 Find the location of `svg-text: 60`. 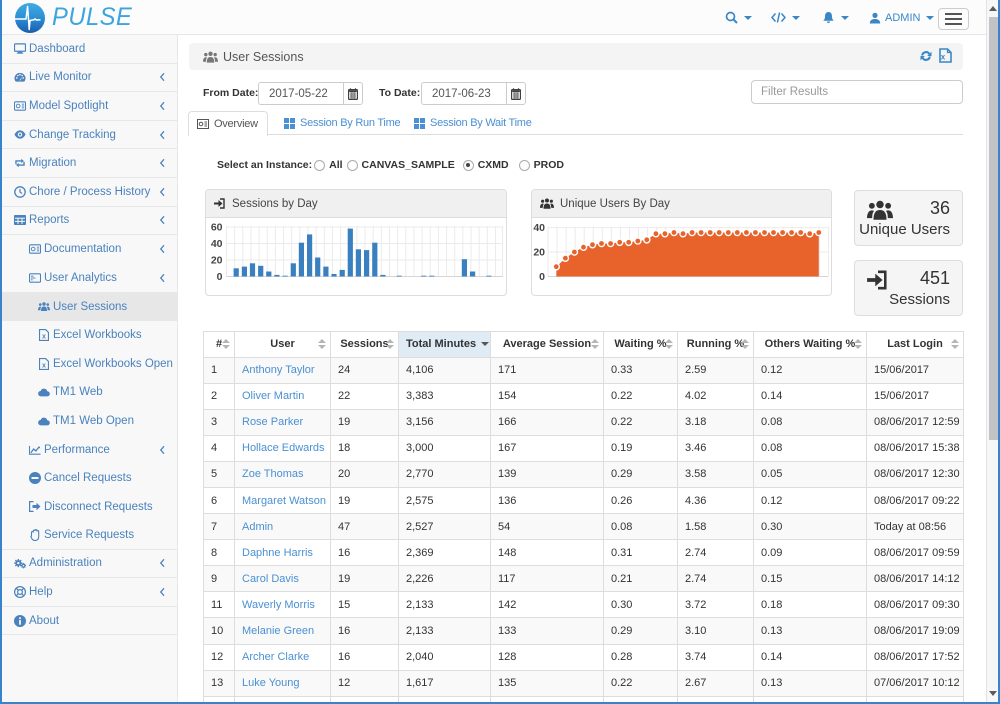

svg-text: 60 is located at coordinates (217, 228).